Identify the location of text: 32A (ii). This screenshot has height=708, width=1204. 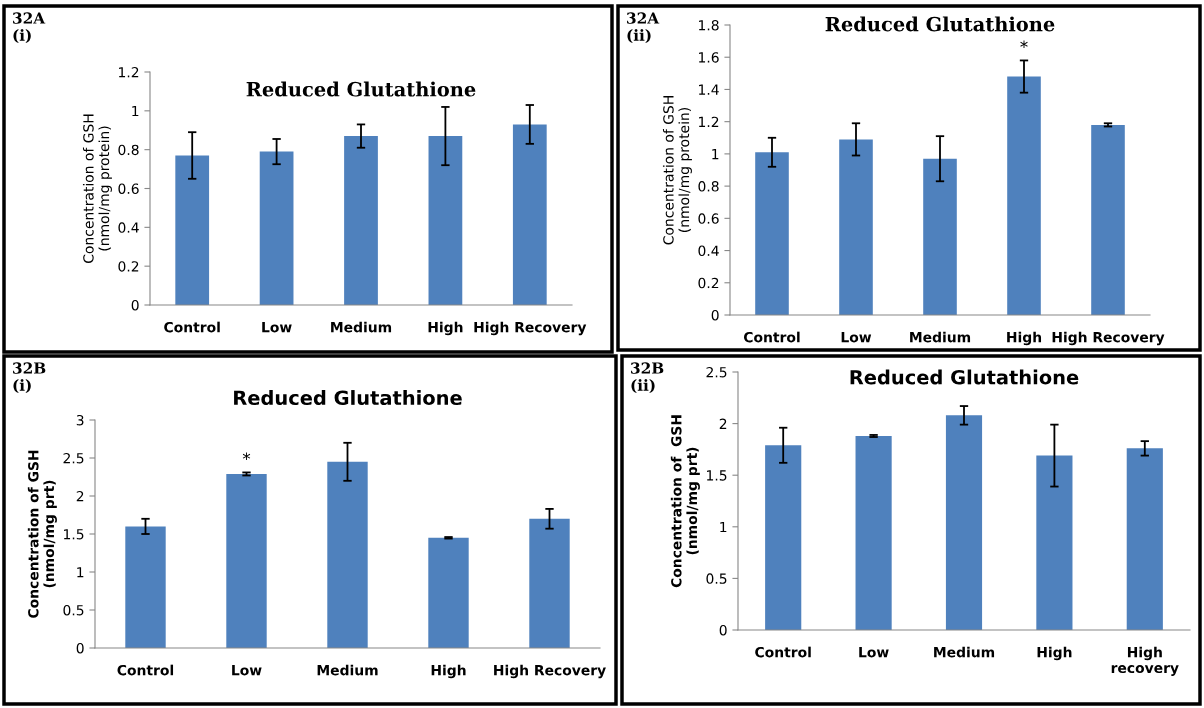
(643, 28).